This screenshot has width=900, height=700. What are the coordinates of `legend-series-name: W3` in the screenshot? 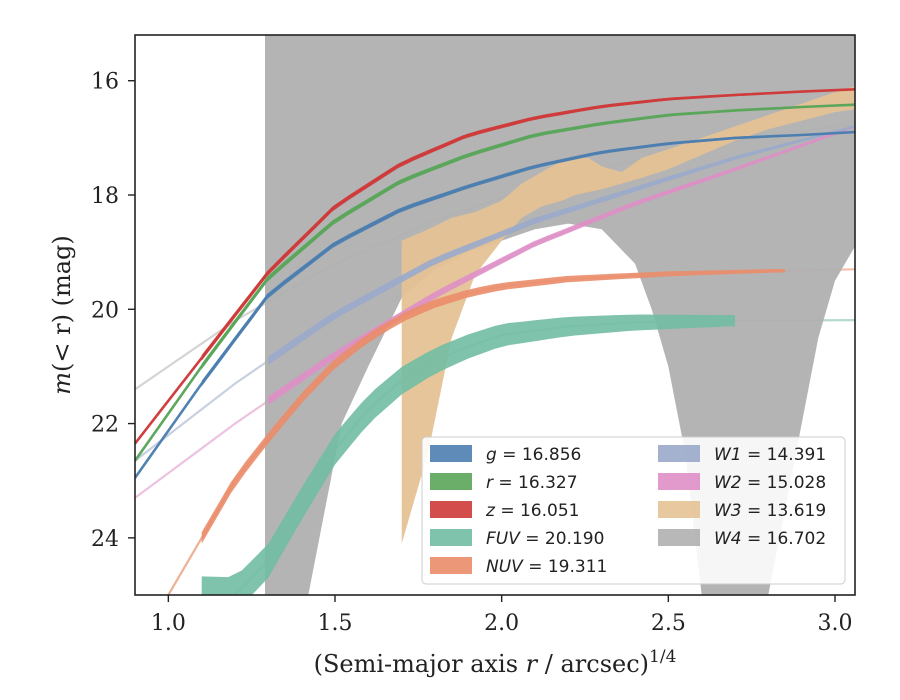 It's located at (728, 511).